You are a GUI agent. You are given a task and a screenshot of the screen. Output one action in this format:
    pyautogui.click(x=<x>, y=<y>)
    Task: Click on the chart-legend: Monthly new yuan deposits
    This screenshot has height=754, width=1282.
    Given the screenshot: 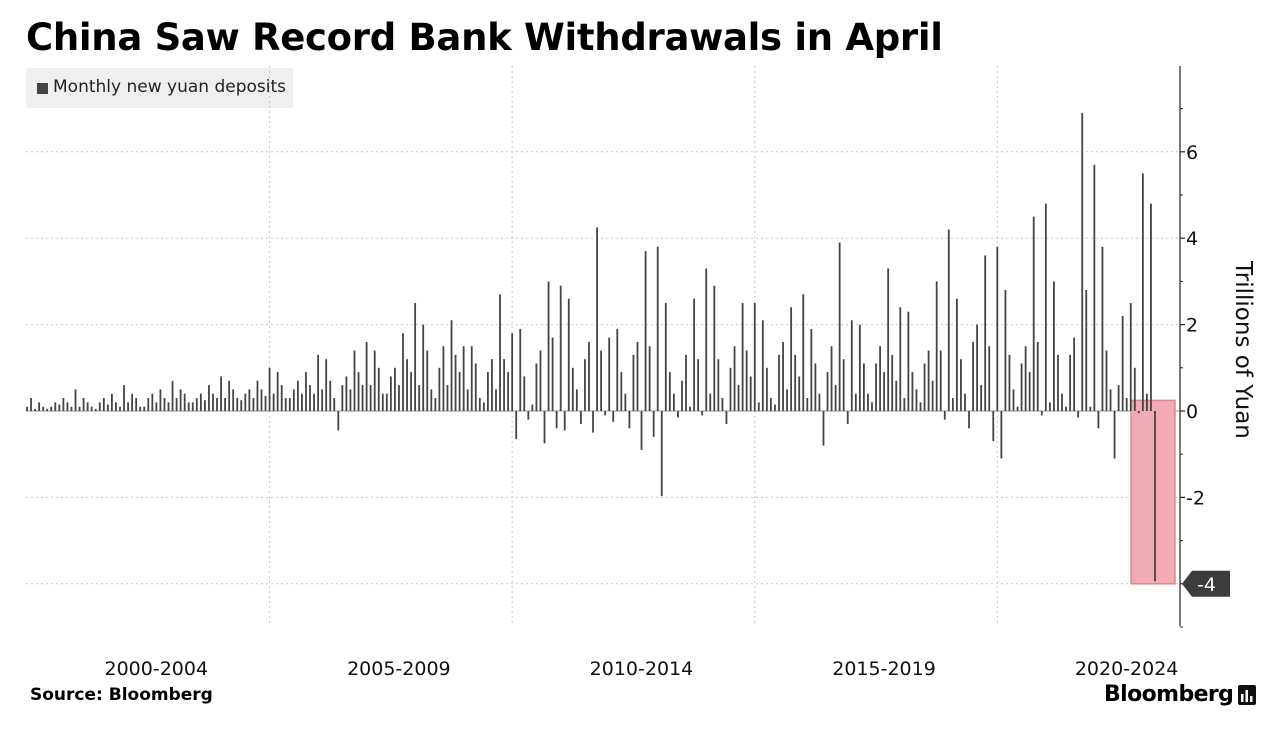 What is the action you would take?
    pyautogui.click(x=159, y=88)
    